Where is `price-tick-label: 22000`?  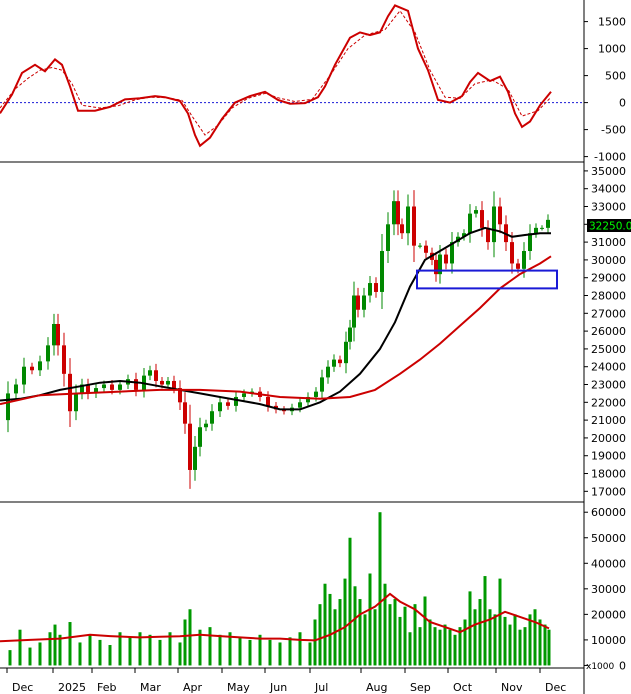
price-tick-label: 22000 is located at coordinates (608, 402).